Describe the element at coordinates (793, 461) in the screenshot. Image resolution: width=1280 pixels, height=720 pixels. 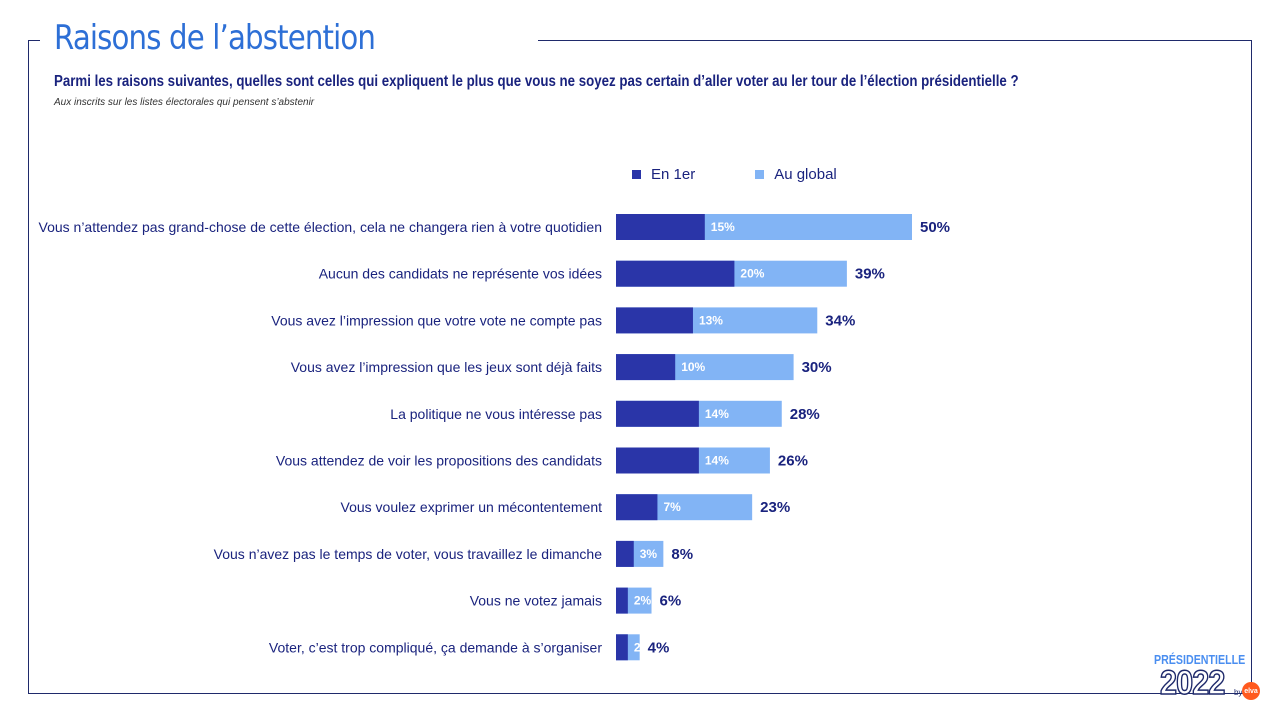
I see `data-label-global-5: 26%` at that location.